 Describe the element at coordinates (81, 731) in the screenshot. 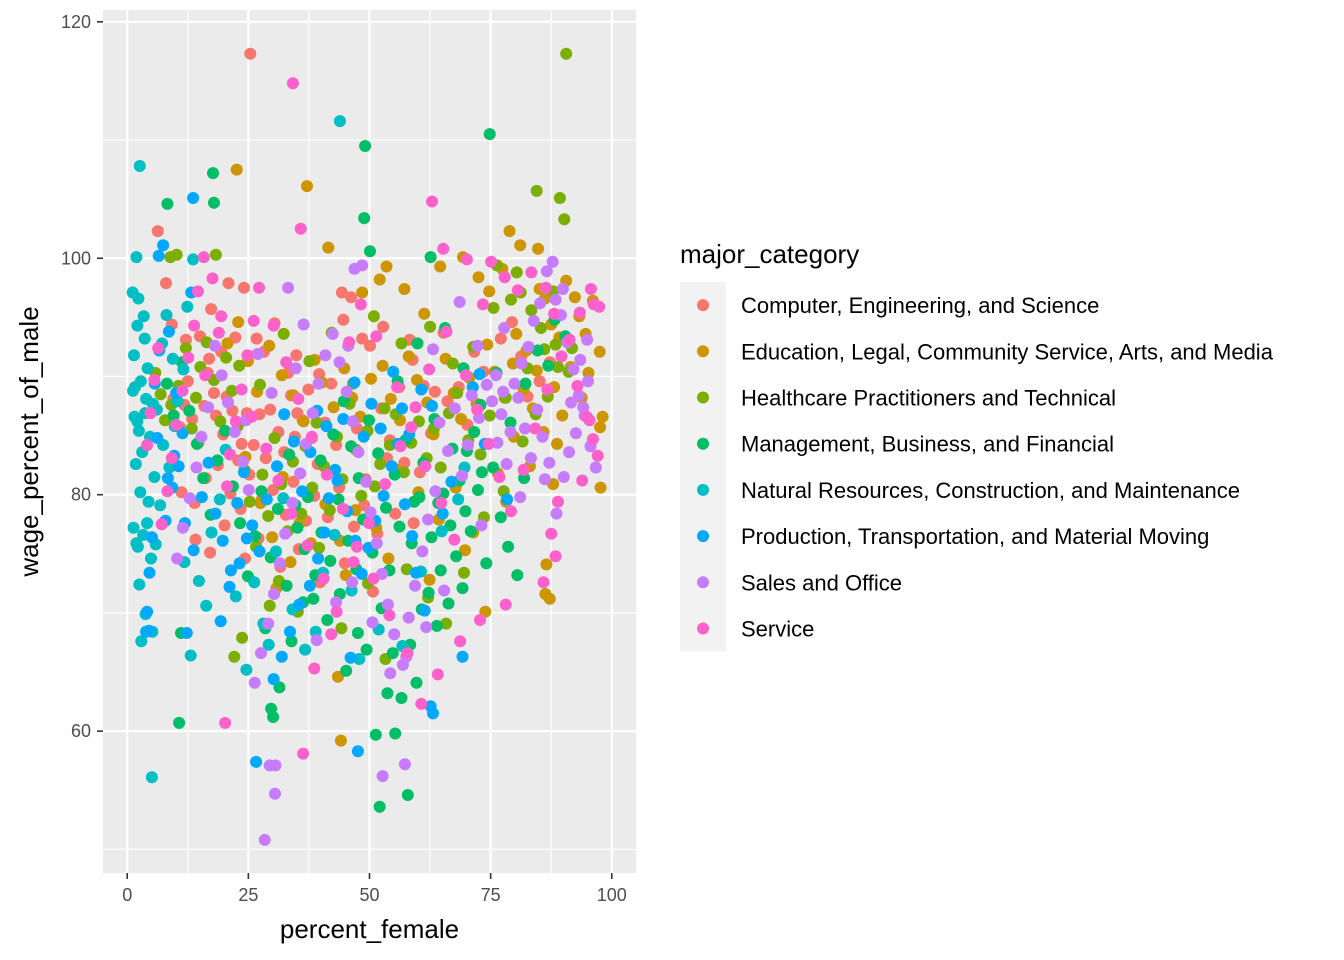

I see `y-tick-label: 60` at that location.